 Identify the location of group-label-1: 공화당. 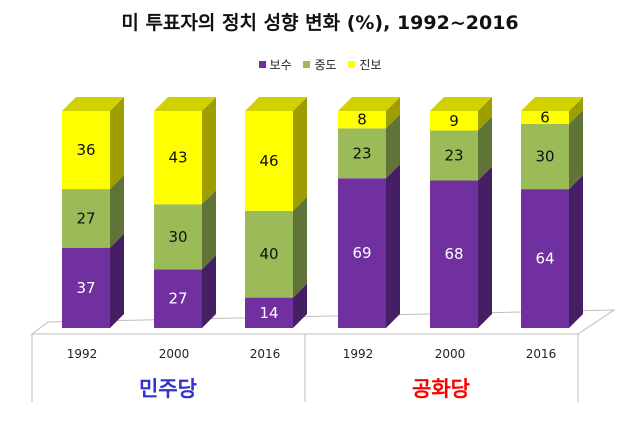
(441, 389).